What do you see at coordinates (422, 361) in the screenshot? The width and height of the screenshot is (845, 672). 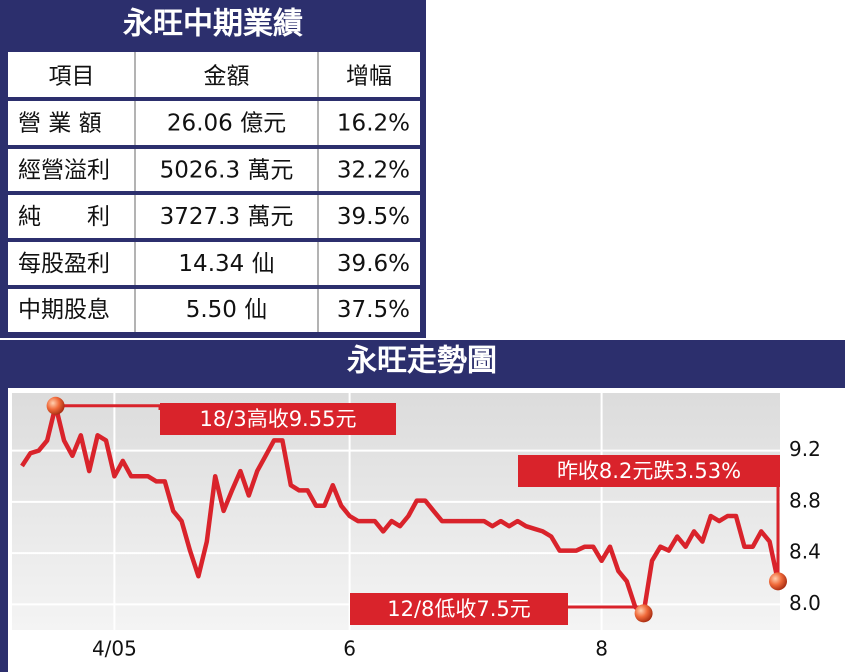 I see `chart-title: 永旺走勢圖` at bounding box center [422, 361].